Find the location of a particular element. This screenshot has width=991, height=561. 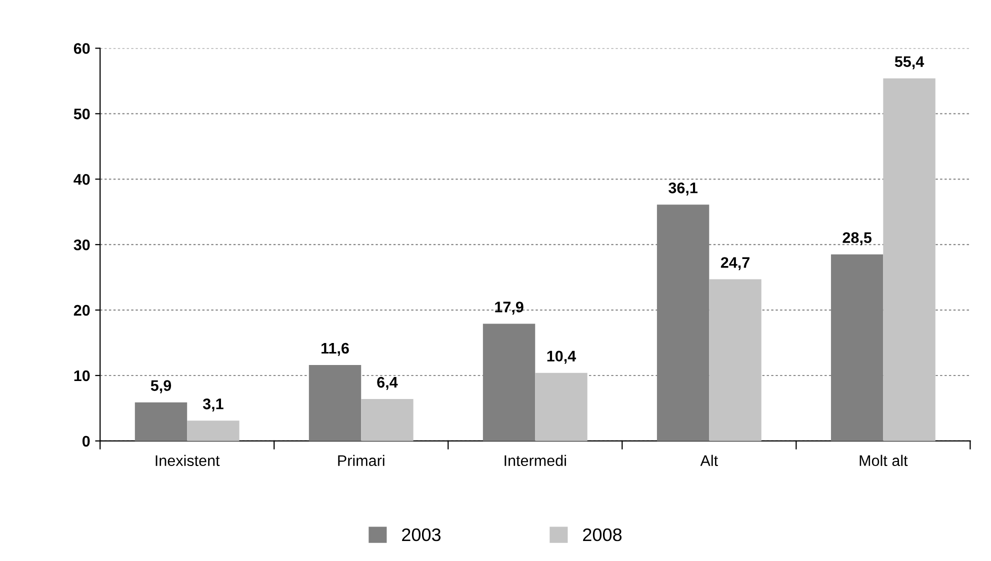

data-label: 24,7 is located at coordinates (735, 263).